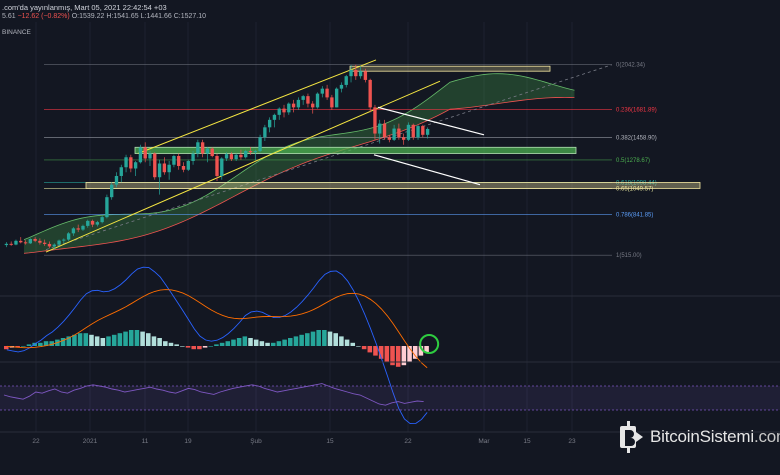  Describe the element at coordinates (634, 190) in the screenshot. I see `fib-label-0.65: 0.65(1049.57)` at that location.